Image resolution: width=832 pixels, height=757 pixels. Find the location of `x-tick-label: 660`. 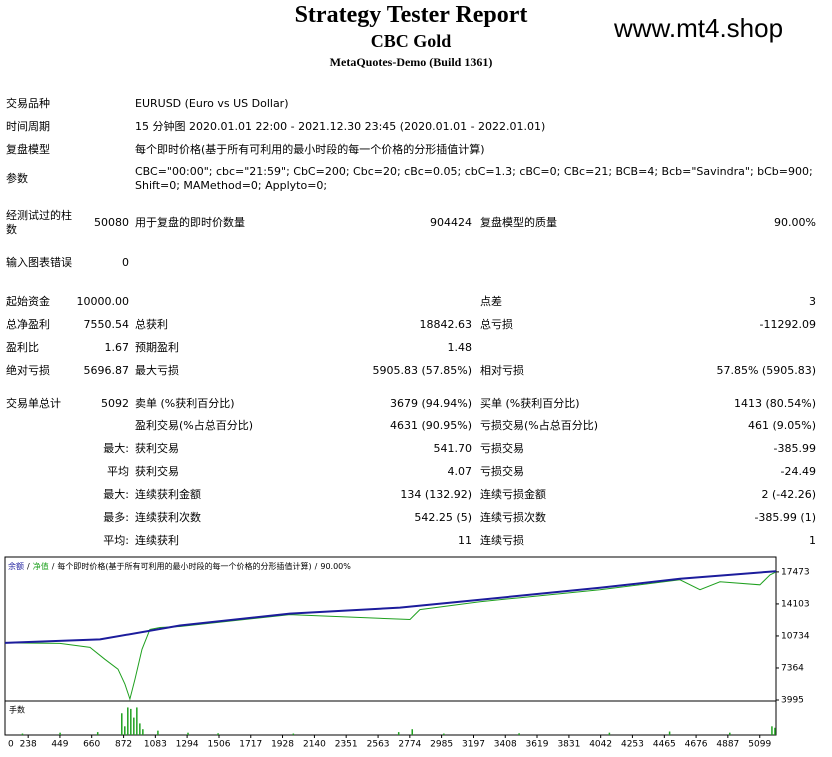

x-tick-label: 660 is located at coordinates (91, 745).